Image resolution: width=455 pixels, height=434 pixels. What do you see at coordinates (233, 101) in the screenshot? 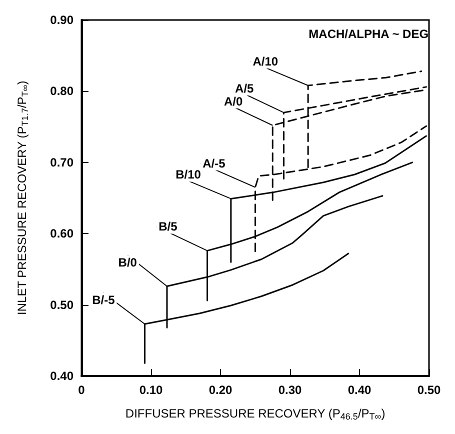
I see `text: A/0` at bounding box center [233, 101].